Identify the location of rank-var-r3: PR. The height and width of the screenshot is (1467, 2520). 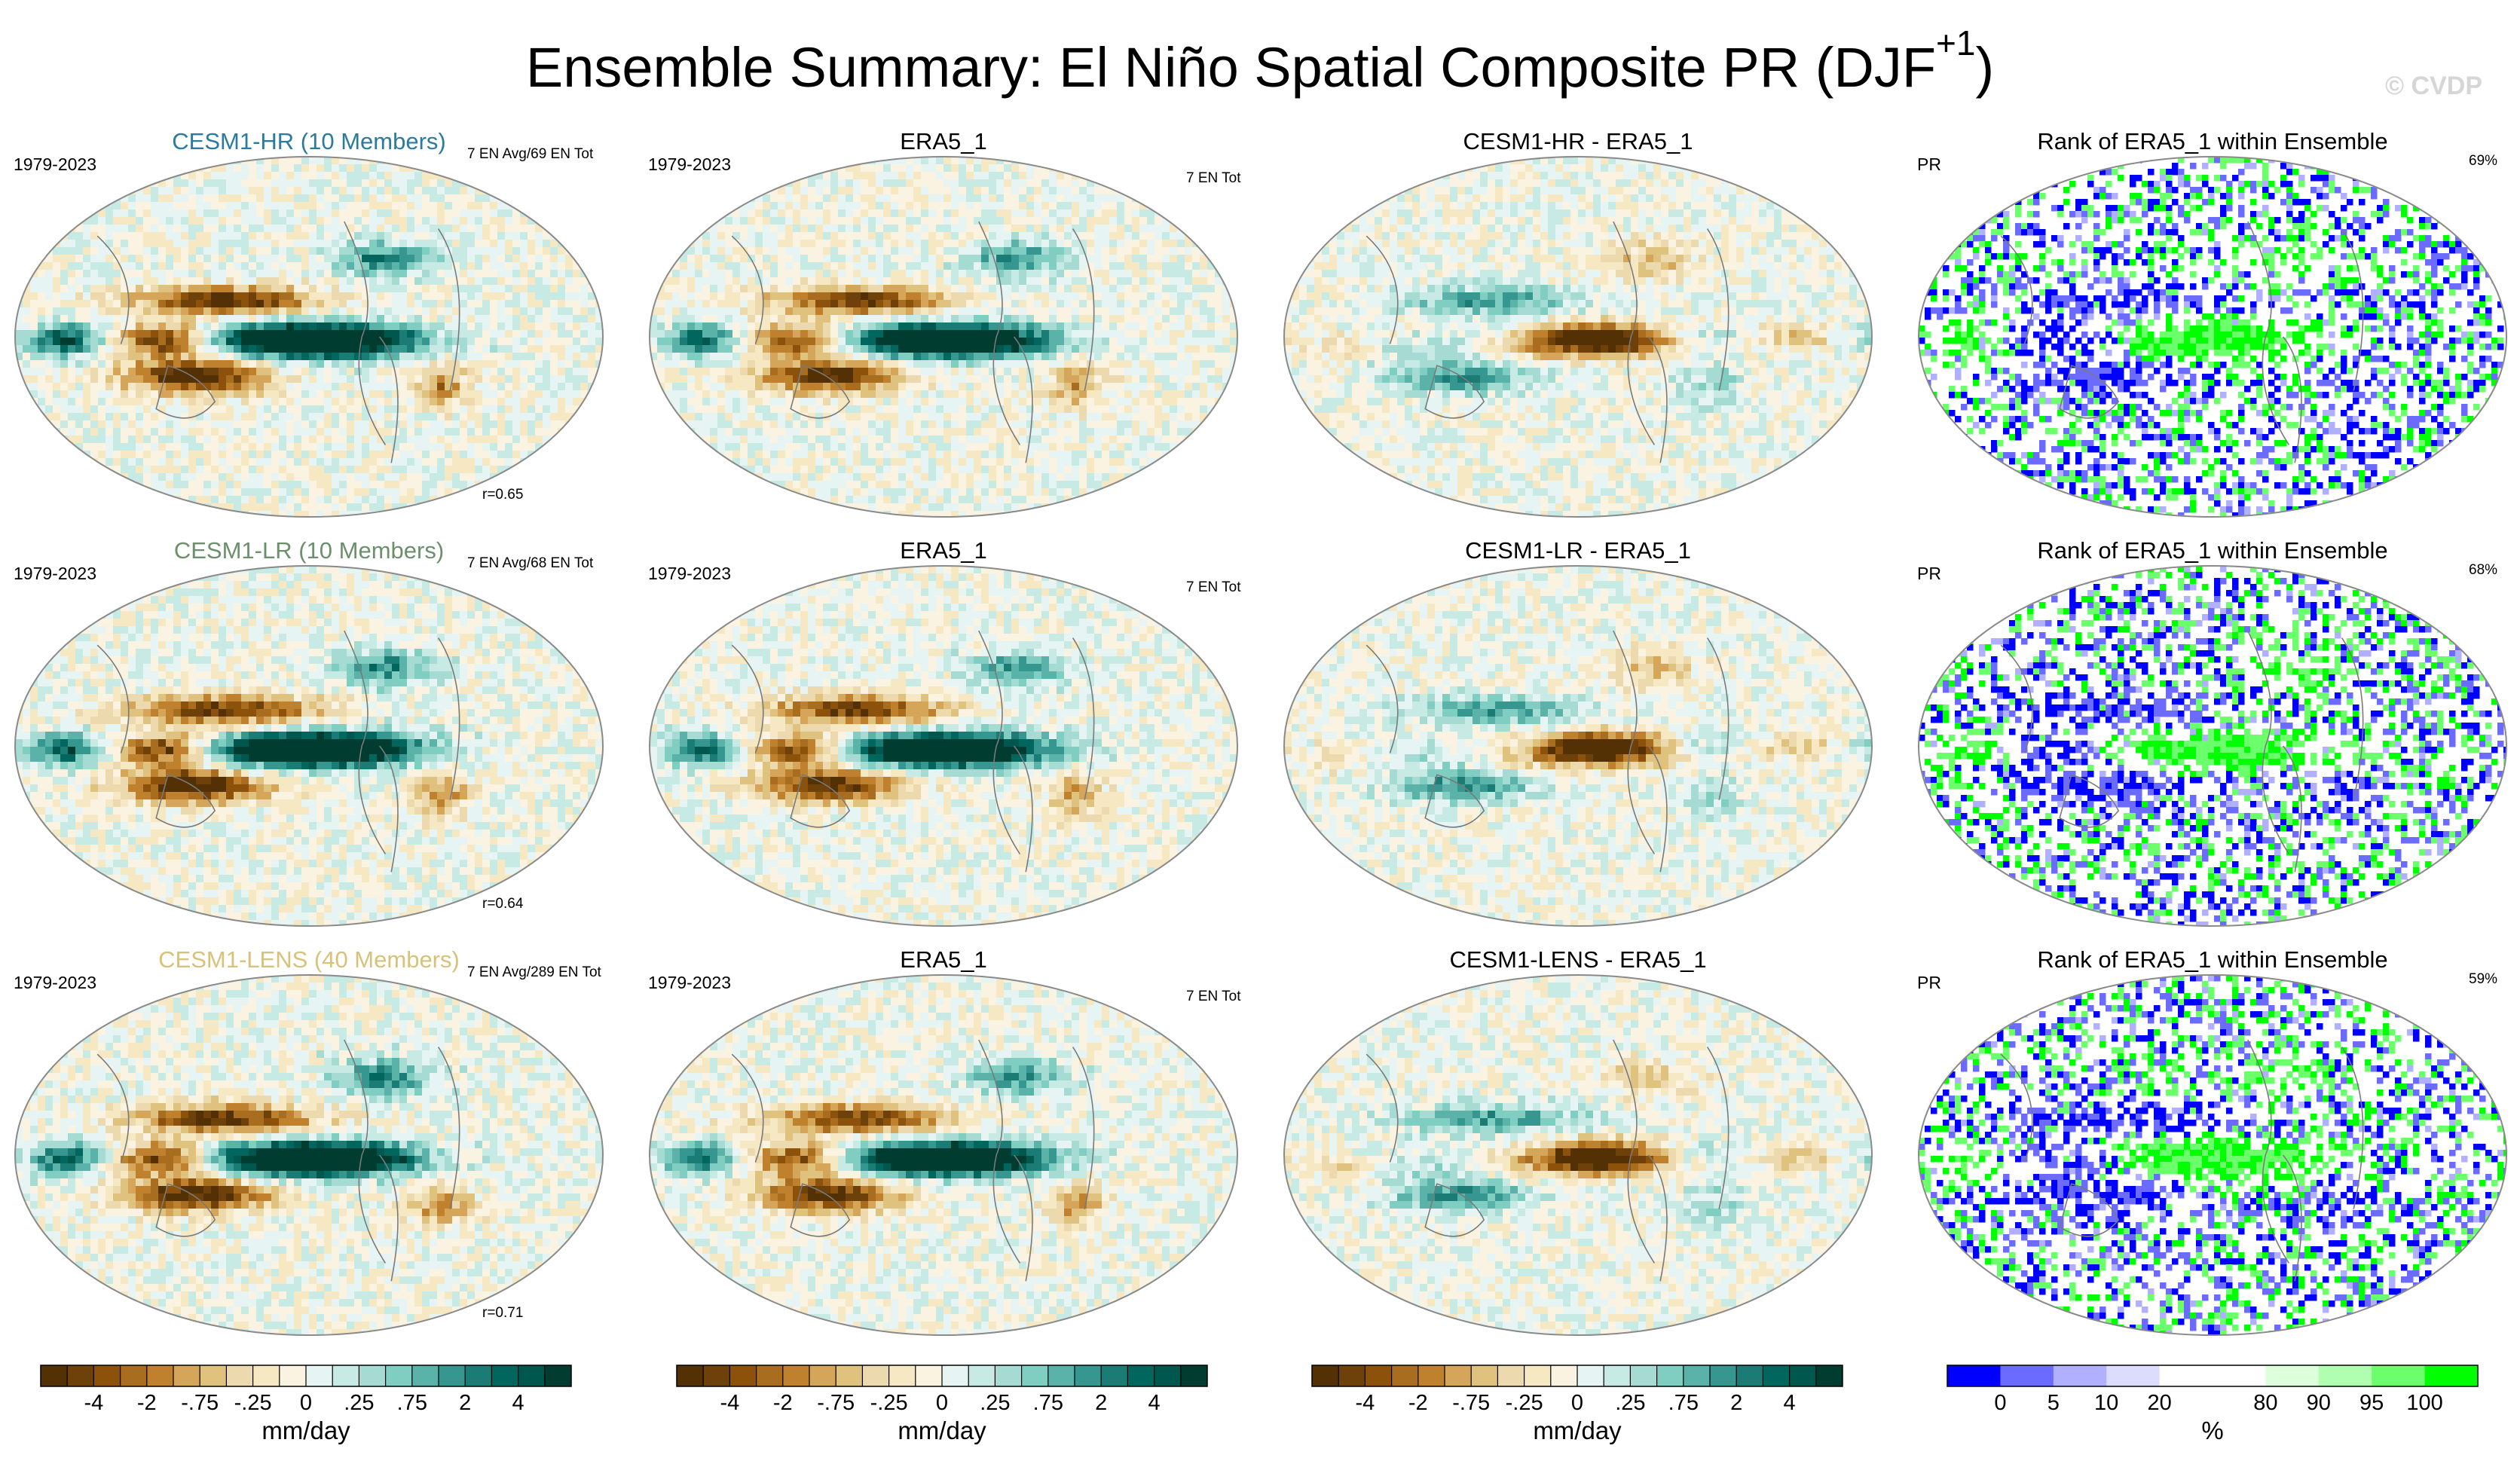
(1929, 983).